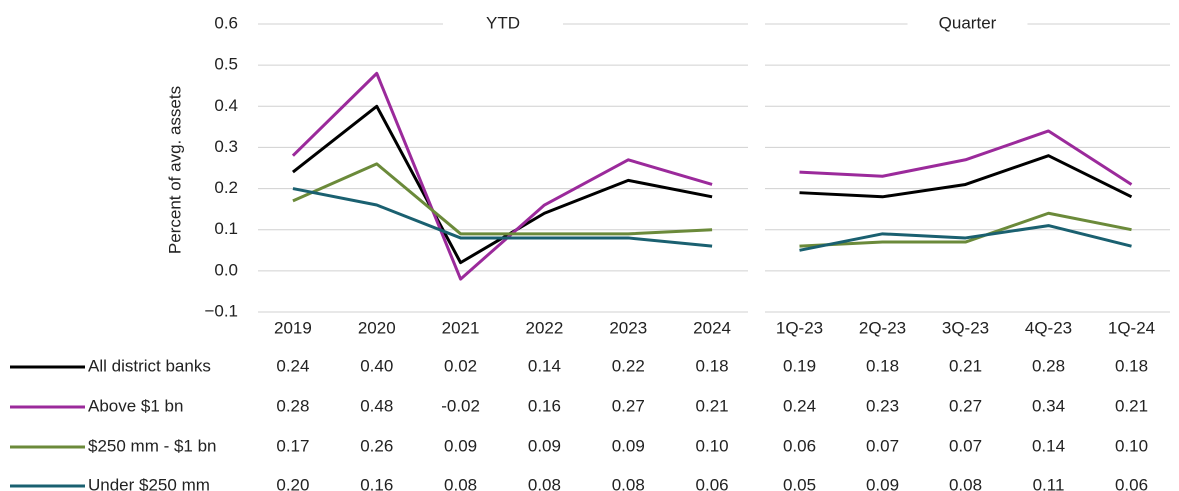  I want to click on table-value: -0.02, so click(460, 405).